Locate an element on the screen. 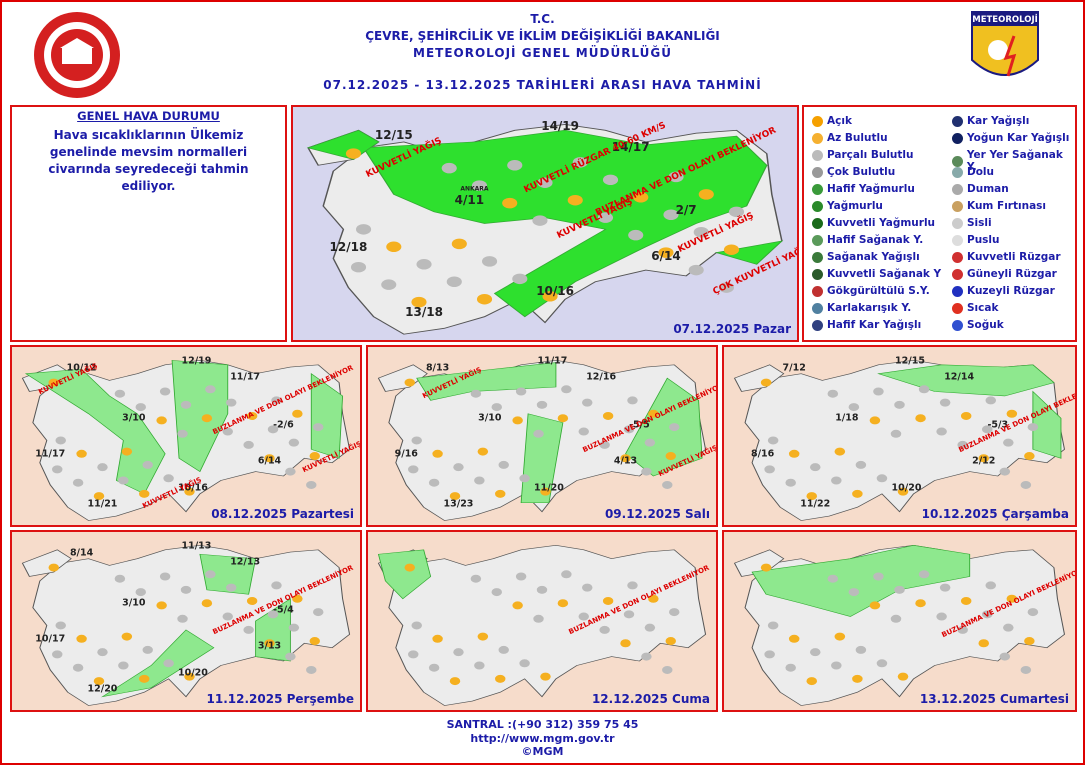 Image resolution: width=1085 pixels, height=765 pixels. temperature: 12/15 is located at coordinates (393, 134).